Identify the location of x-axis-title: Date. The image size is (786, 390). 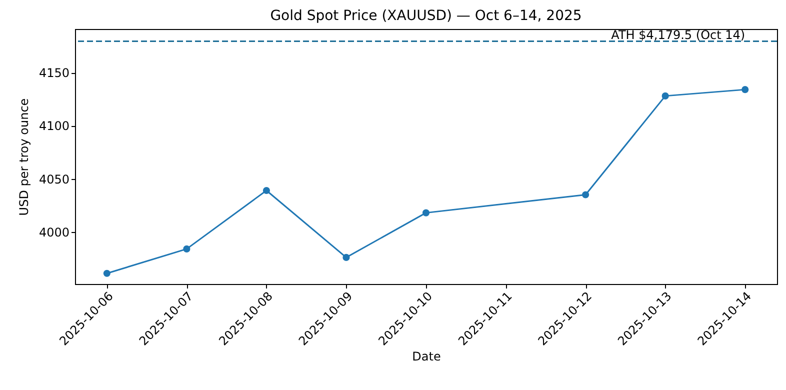
(426, 357).